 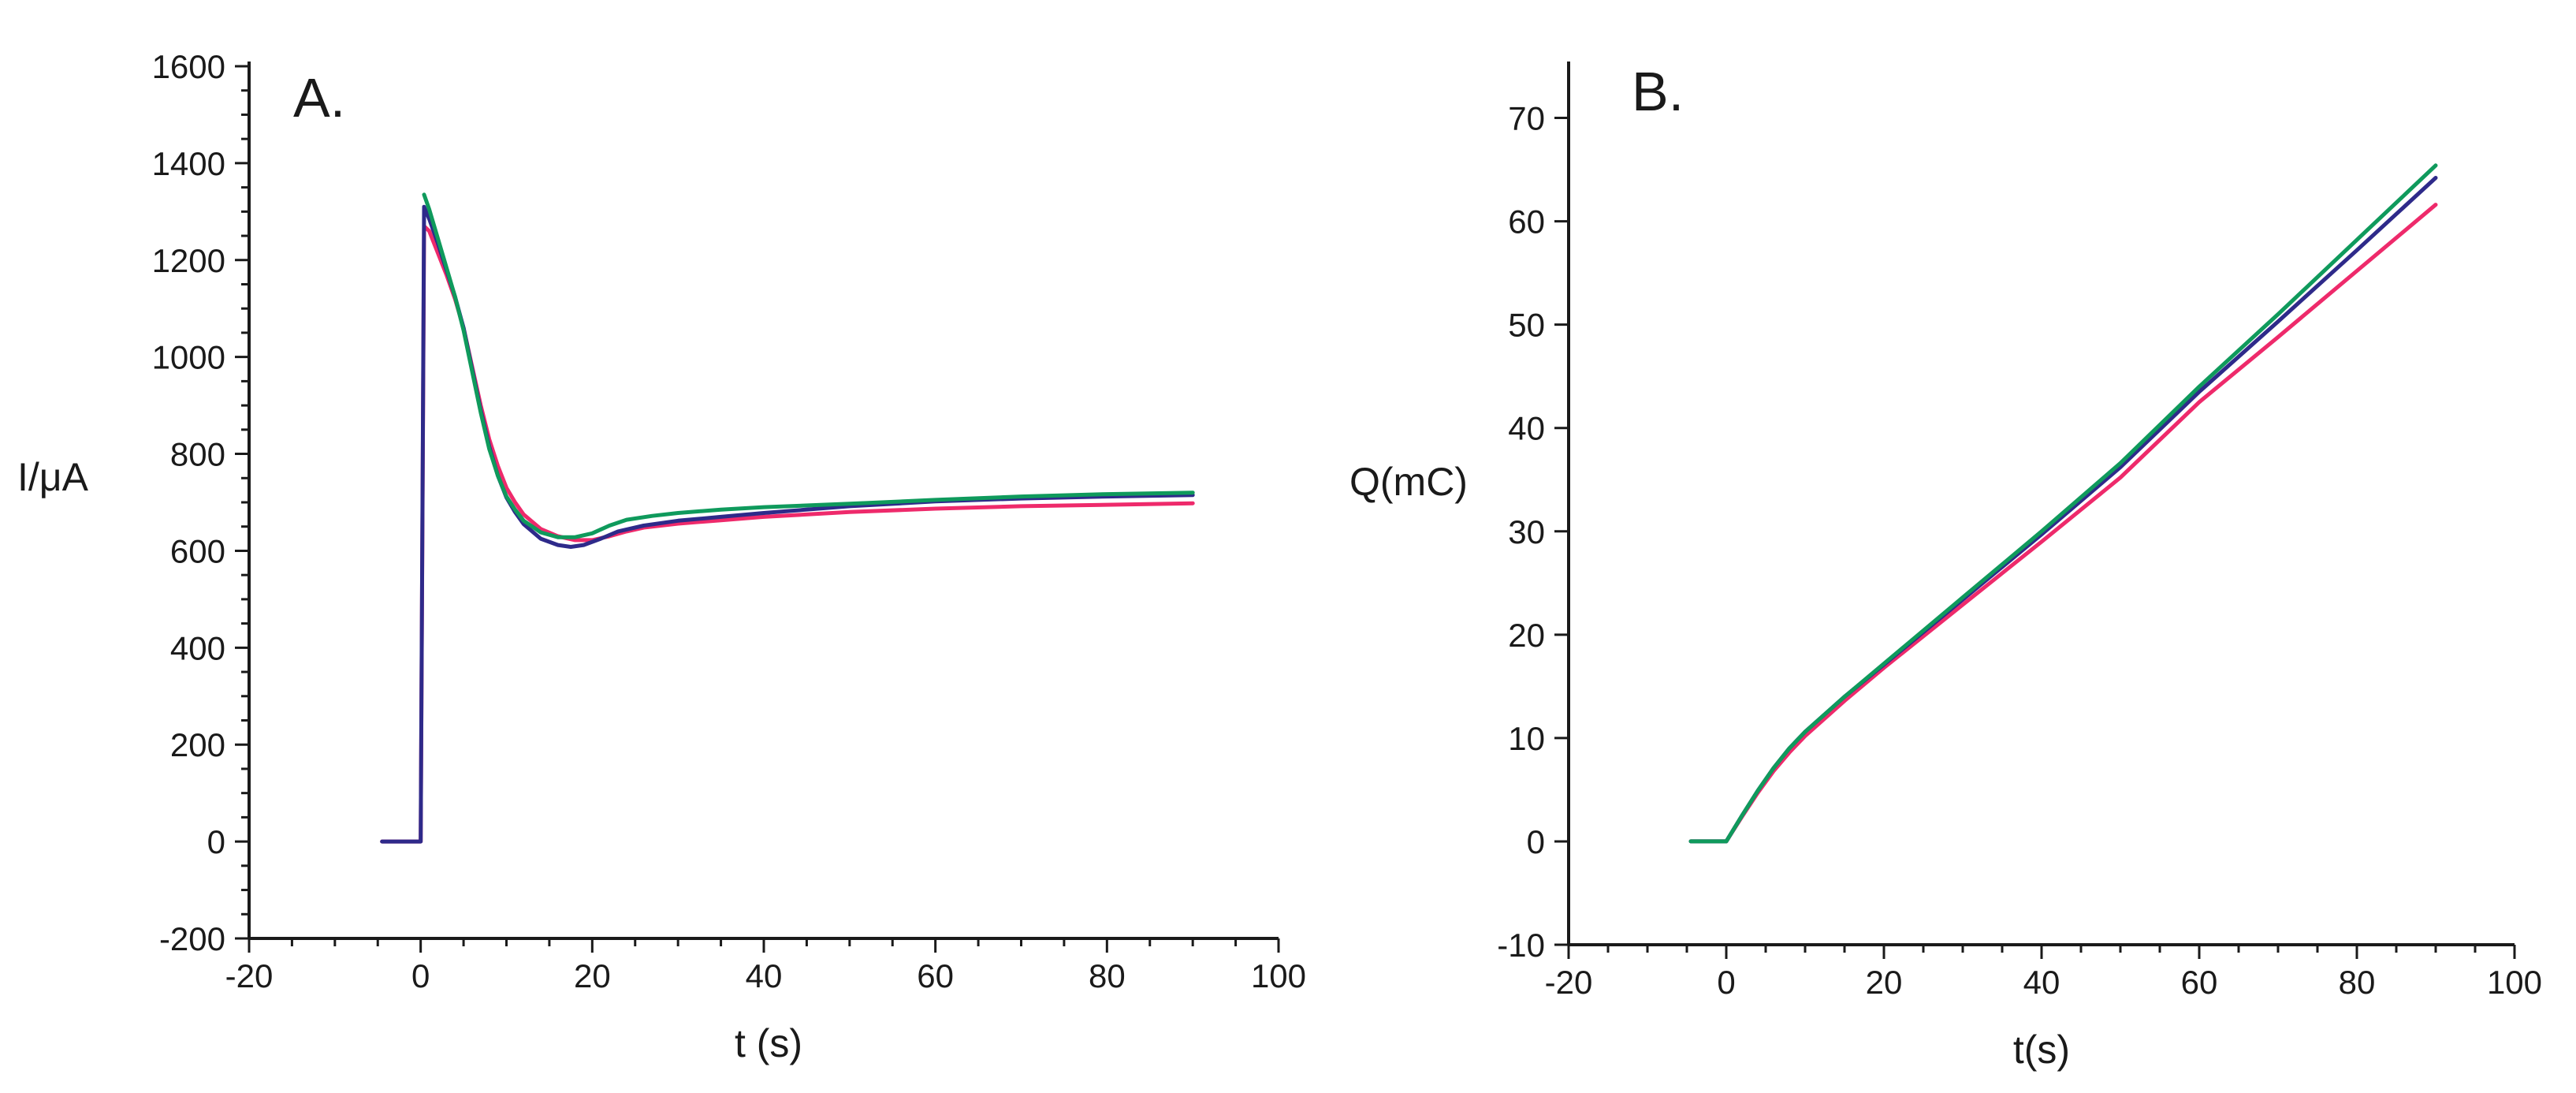 I want to click on chart-a-y-tick-label: 800, so click(x=197, y=454).